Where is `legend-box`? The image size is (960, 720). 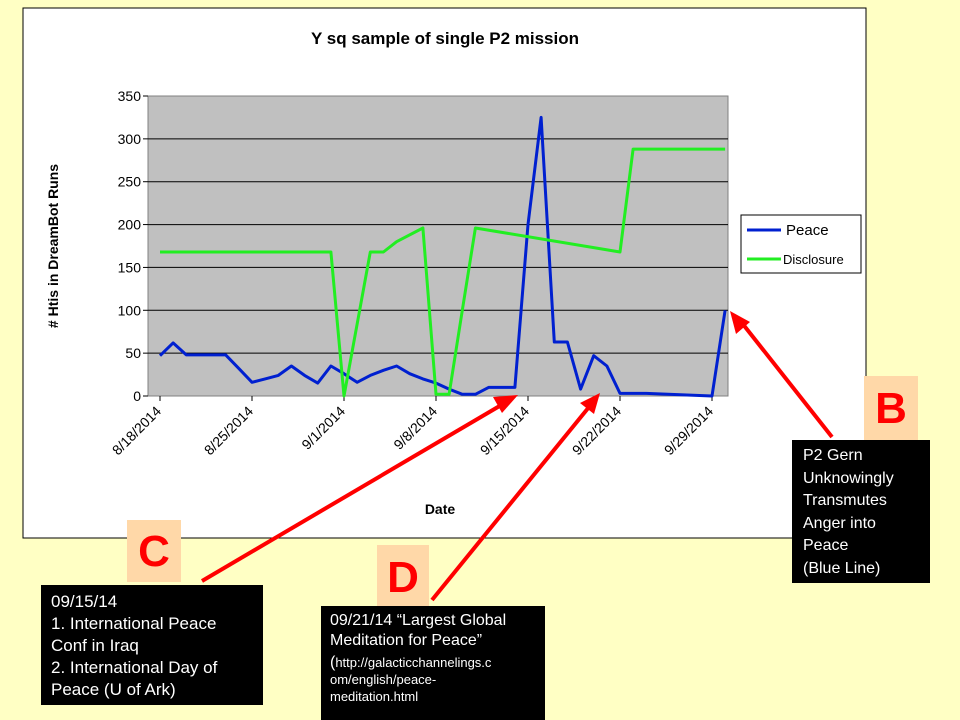 legend-box is located at coordinates (801, 244).